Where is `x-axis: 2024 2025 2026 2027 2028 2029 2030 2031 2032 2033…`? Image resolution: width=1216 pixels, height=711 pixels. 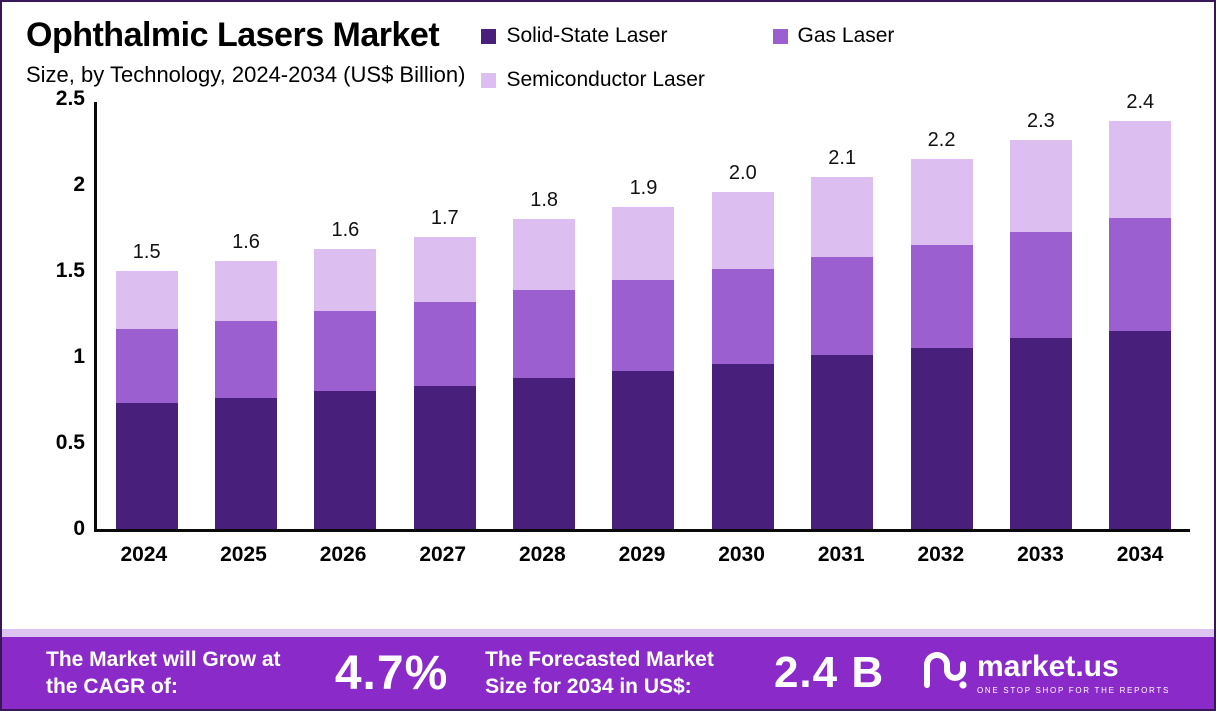 x-axis: 2024 2025 2026 2027 2028 2029 2030 2031 2032 2033… is located at coordinates (642, 549).